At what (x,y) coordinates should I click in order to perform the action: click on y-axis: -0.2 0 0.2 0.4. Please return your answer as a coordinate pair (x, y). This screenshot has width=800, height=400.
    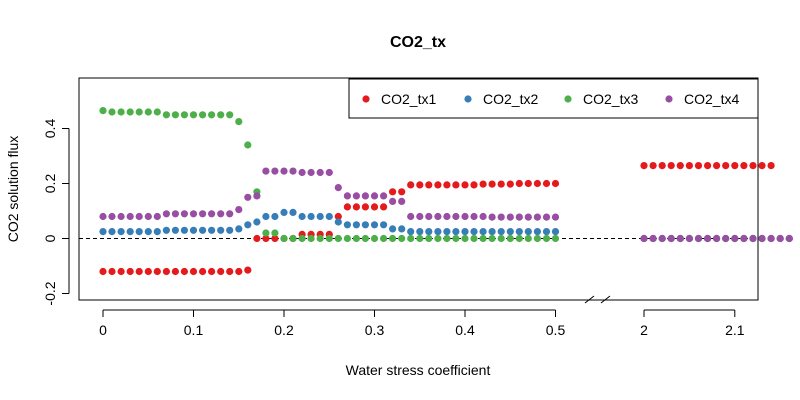
    Looking at the image, I should click on (56, 212).